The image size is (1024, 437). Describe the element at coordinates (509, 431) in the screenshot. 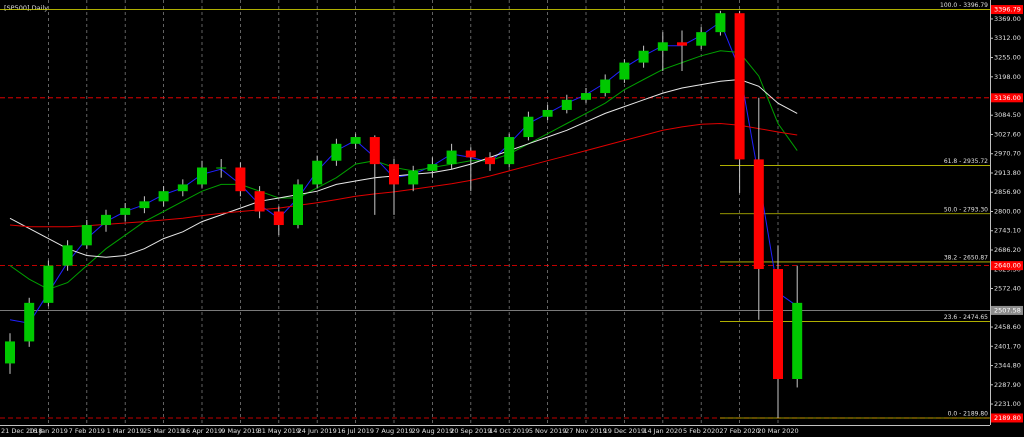

I see `x-tick-label: 14 Oct 2019` at that location.